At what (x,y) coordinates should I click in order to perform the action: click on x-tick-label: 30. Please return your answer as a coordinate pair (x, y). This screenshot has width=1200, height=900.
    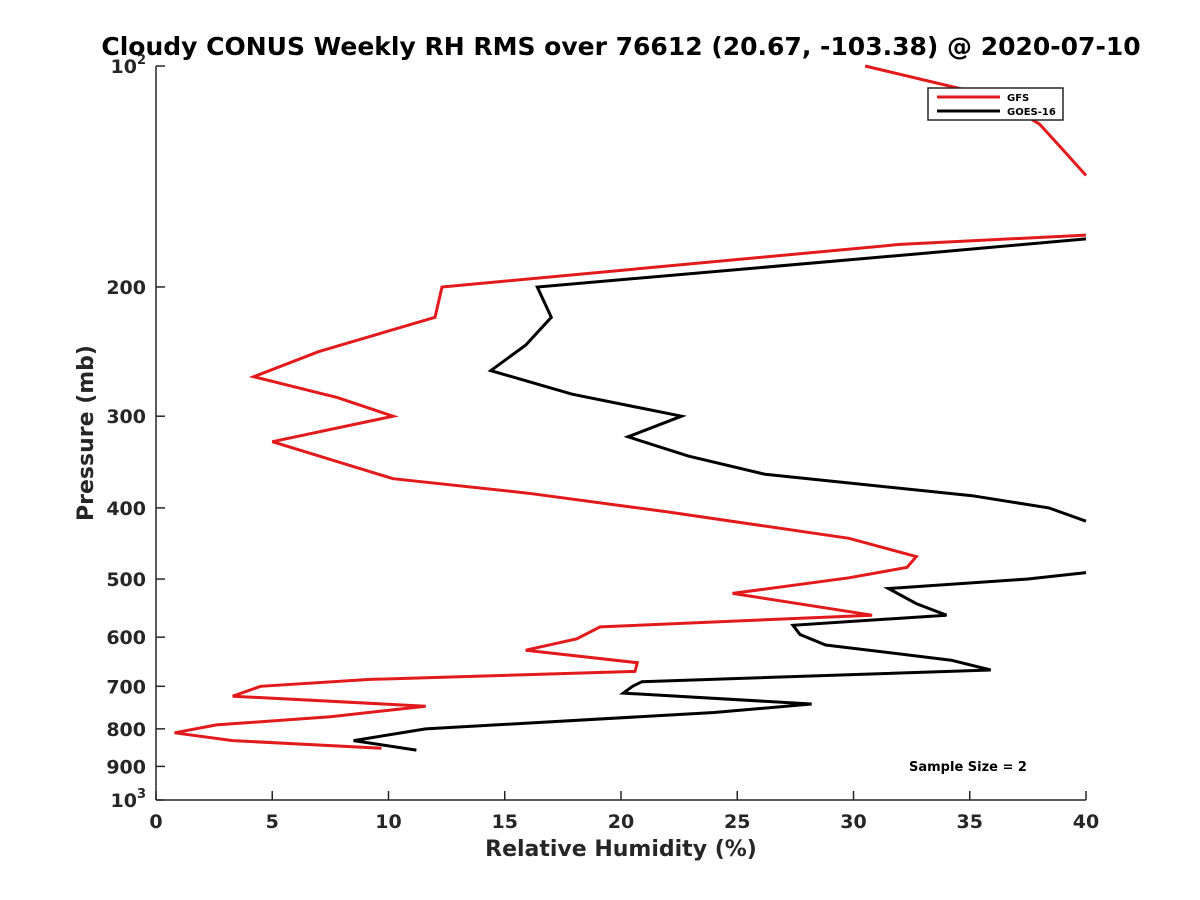
    Looking at the image, I should click on (853, 822).